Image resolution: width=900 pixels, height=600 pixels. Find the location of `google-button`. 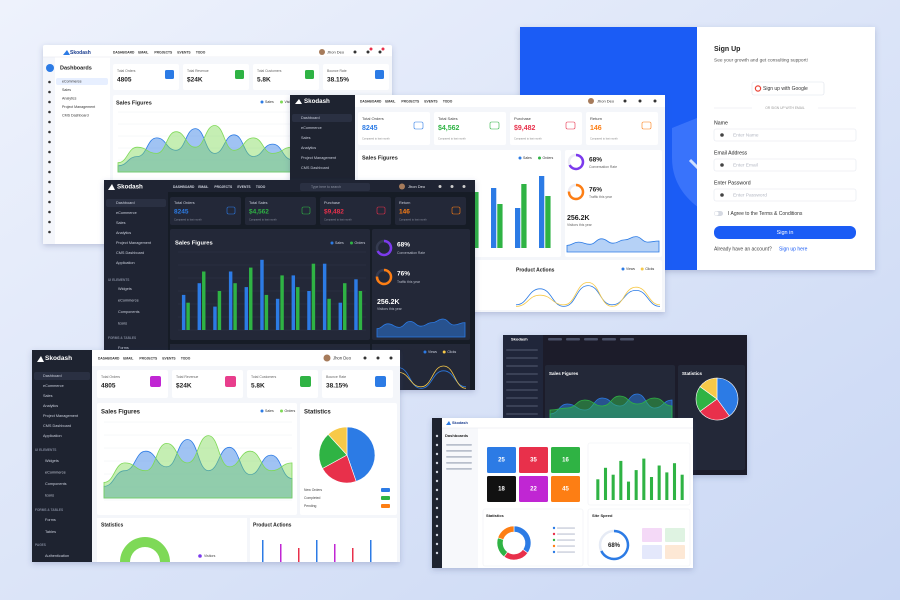

google-button is located at coordinates (788, 88).